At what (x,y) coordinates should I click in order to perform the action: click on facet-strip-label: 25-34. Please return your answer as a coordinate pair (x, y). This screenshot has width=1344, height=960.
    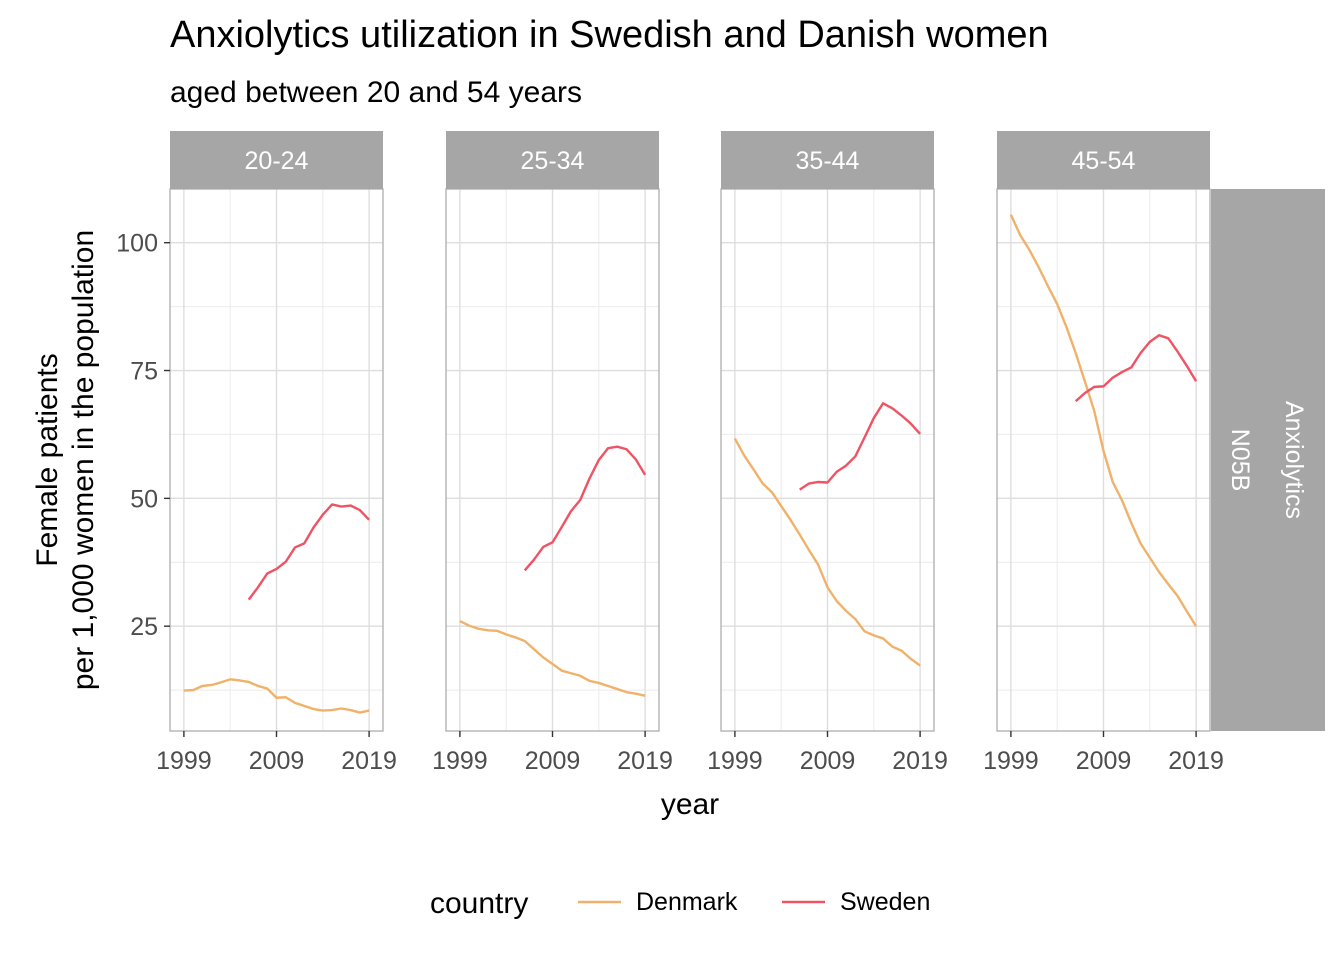
    Looking at the image, I should click on (553, 161).